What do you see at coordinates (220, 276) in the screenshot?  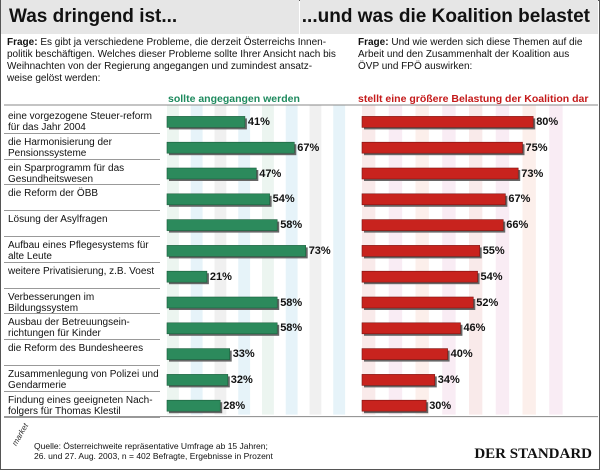 I see `data-label-left: 21%` at bounding box center [220, 276].